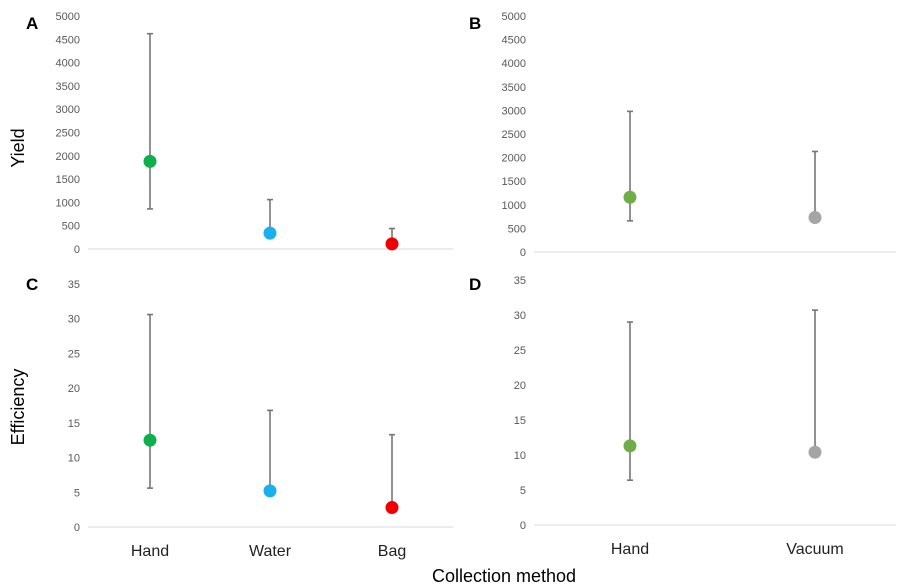 This screenshot has width=901, height=587. I want to click on panel-letter: A, so click(32, 23).